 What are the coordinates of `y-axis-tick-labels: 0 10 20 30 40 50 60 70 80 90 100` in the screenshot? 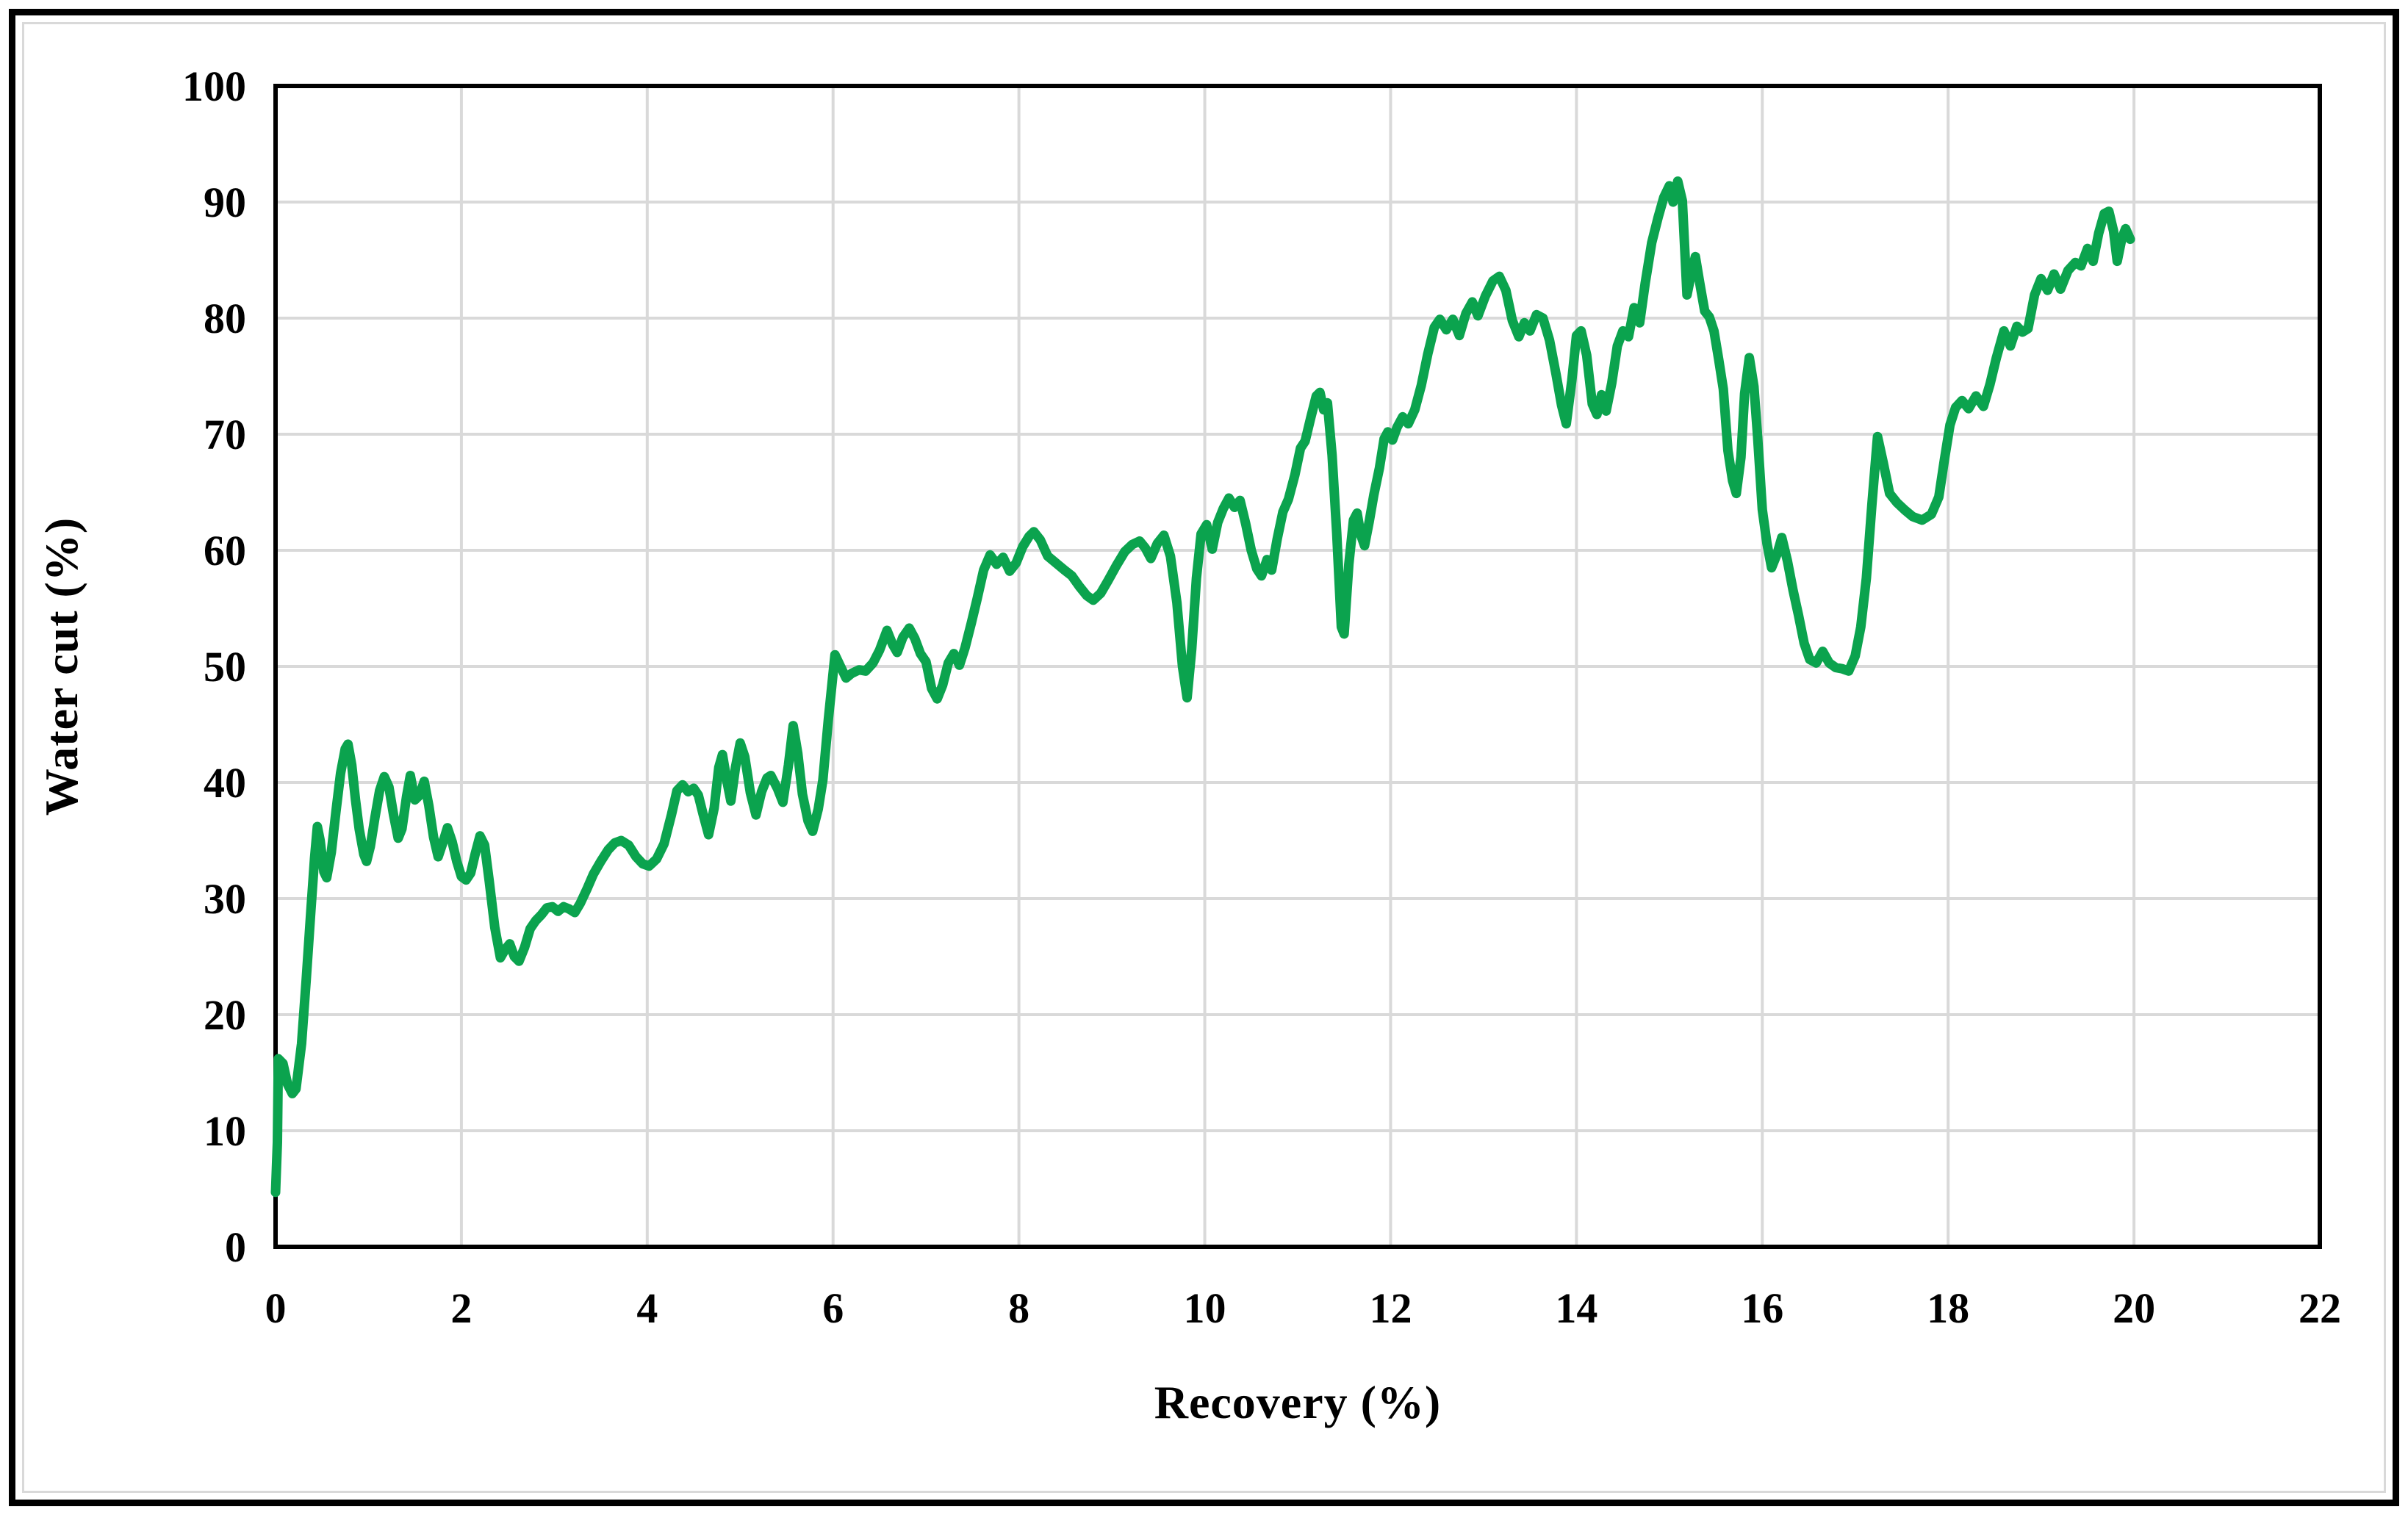 It's located at (214, 666).